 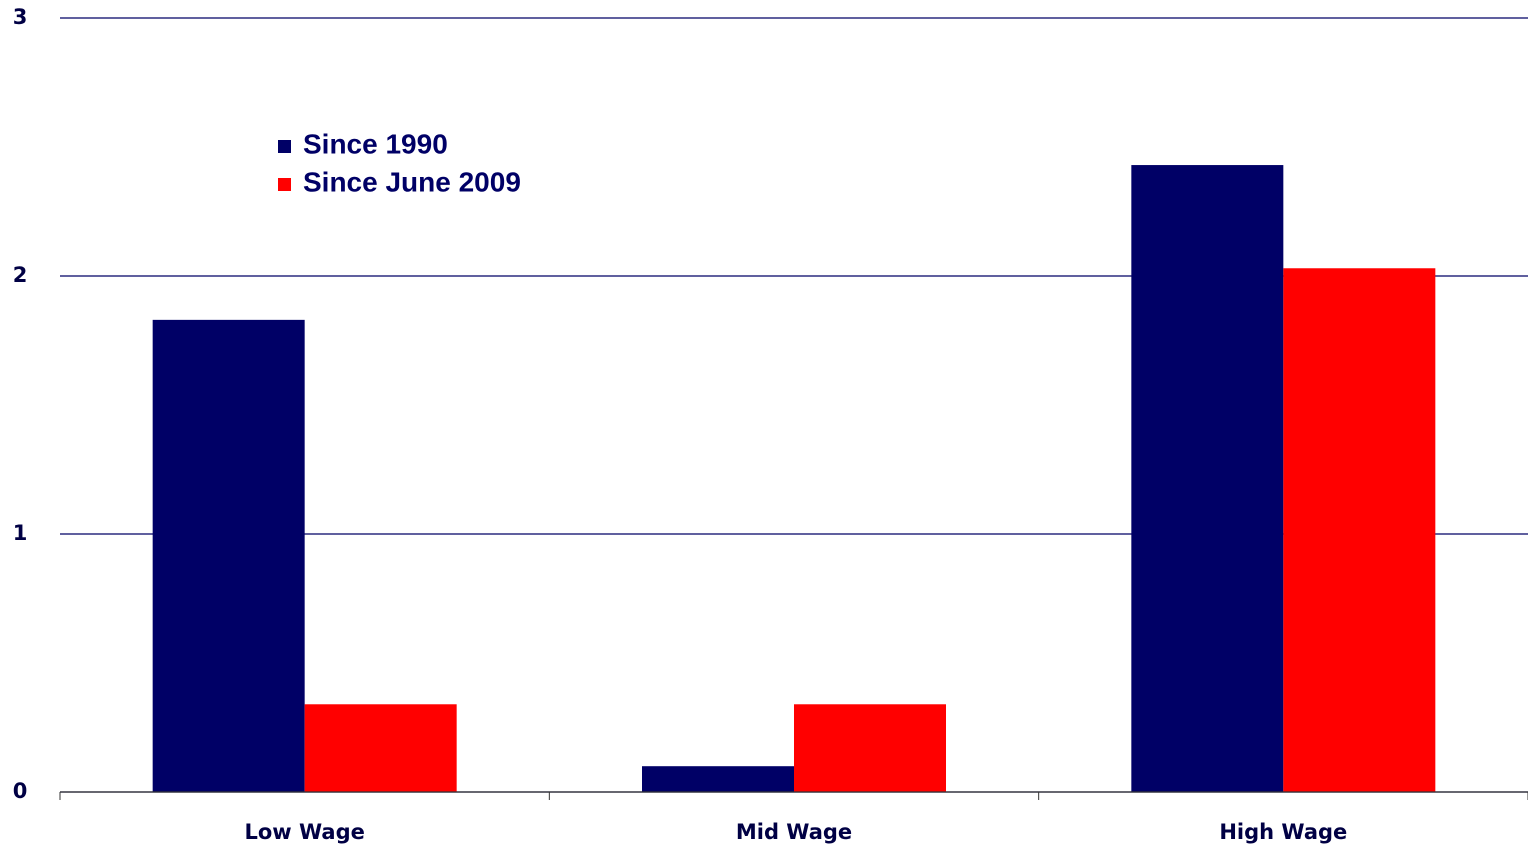 What do you see at coordinates (20, 275) in the screenshot?
I see `y-tick-label: 2` at bounding box center [20, 275].